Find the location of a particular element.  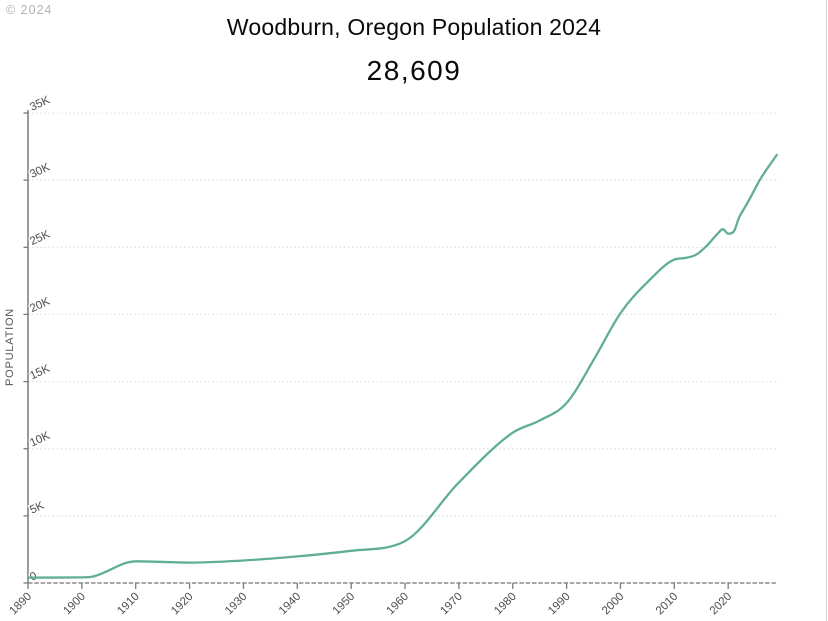

x-tick-label: 1910 is located at coordinates (128, 604).